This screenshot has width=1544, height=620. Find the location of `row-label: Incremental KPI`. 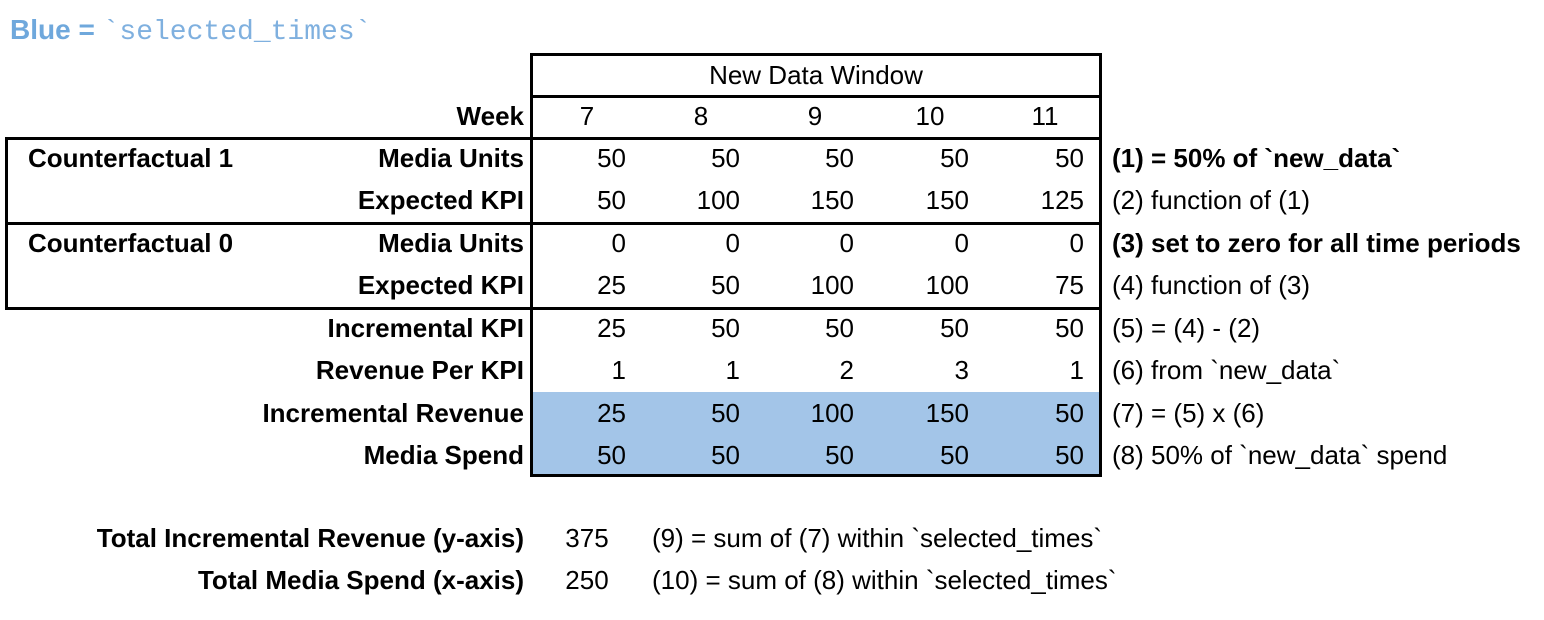

row-label: Incremental KPI is located at coordinates (425, 328).